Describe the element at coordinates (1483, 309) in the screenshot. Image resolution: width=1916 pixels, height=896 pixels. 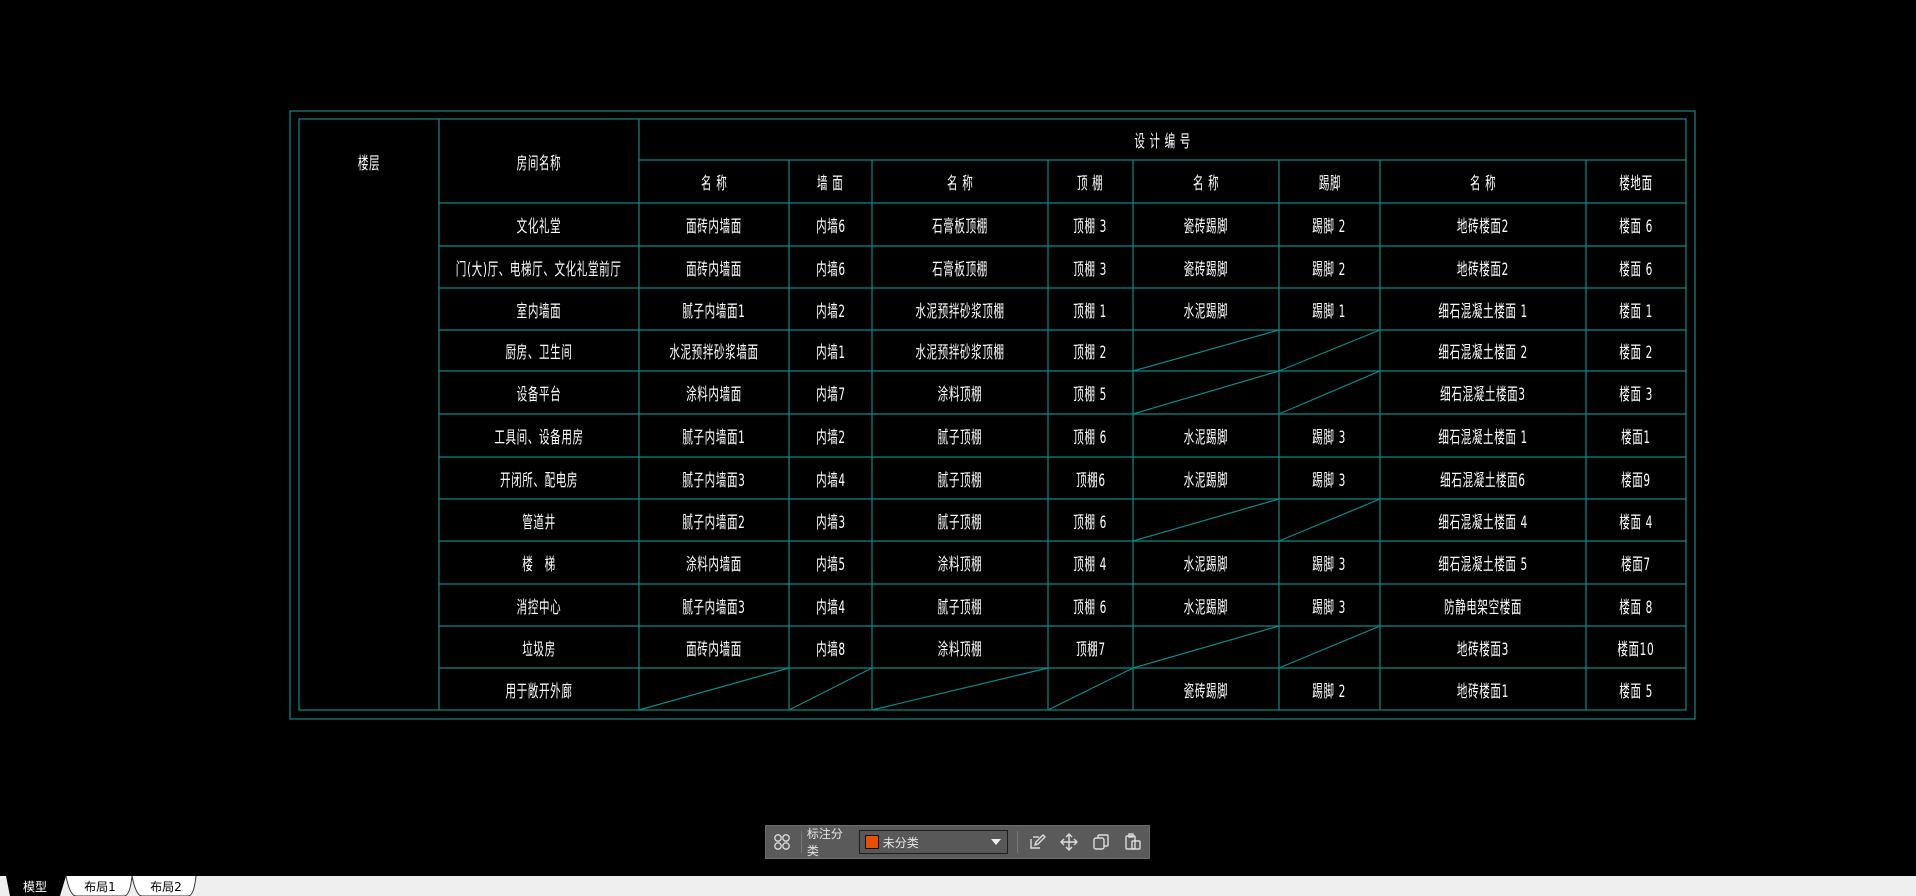
I see `table-cell: 细石混凝土楼面 1` at that location.